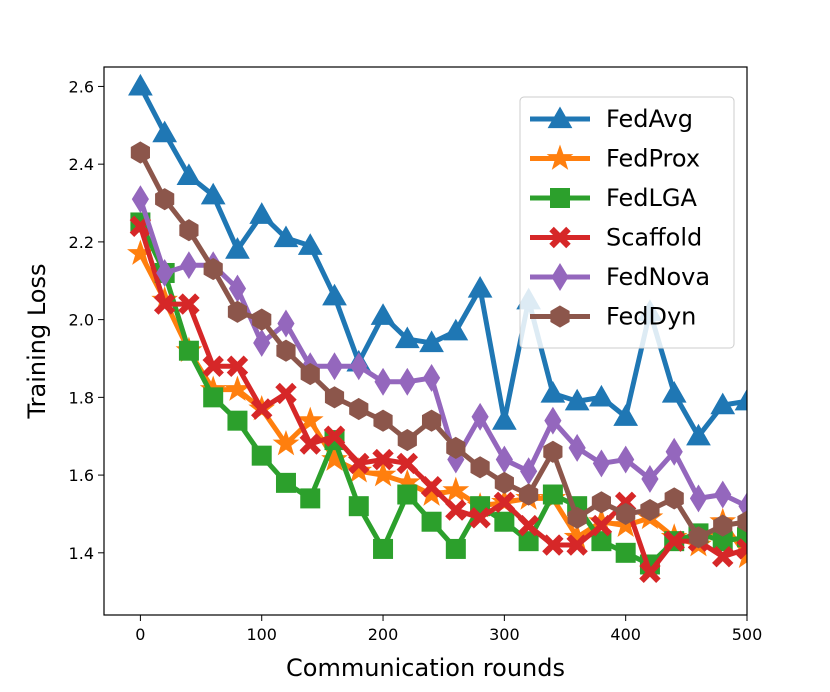 This screenshot has height=692, width=830. What do you see at coordinates (613, 317) in the screenshot?
I see `legend-item-feddyn: FedDyn` at bounding box center [613, 317].